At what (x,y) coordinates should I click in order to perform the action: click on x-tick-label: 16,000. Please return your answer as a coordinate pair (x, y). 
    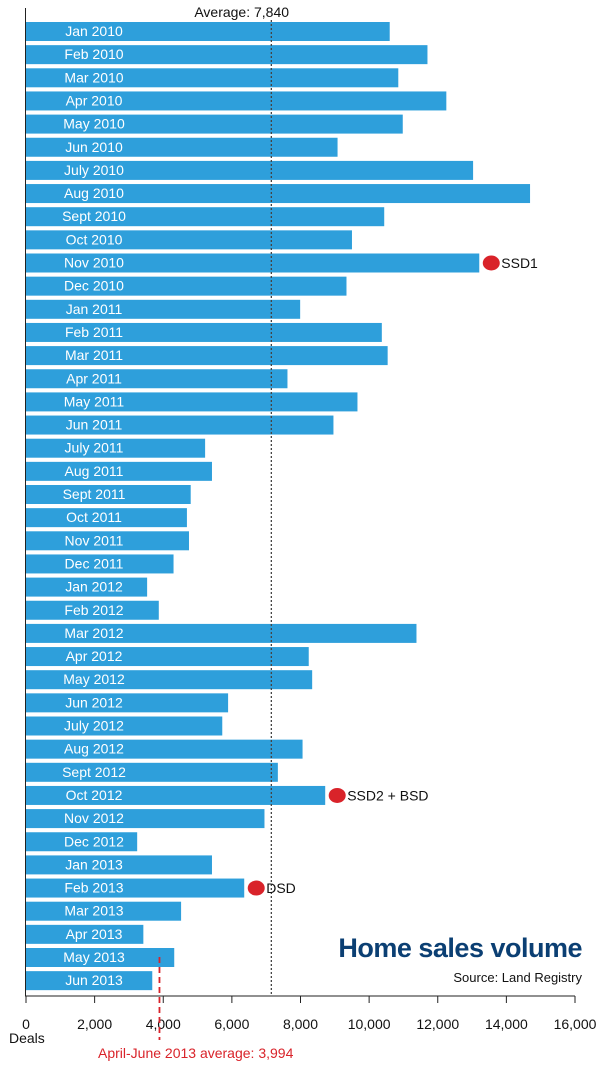
    Looking at the image, I should click on (575, 1024).